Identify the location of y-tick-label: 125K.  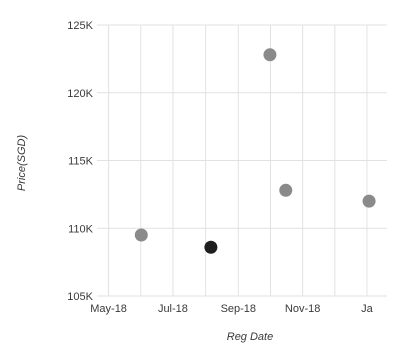
(80, 26).